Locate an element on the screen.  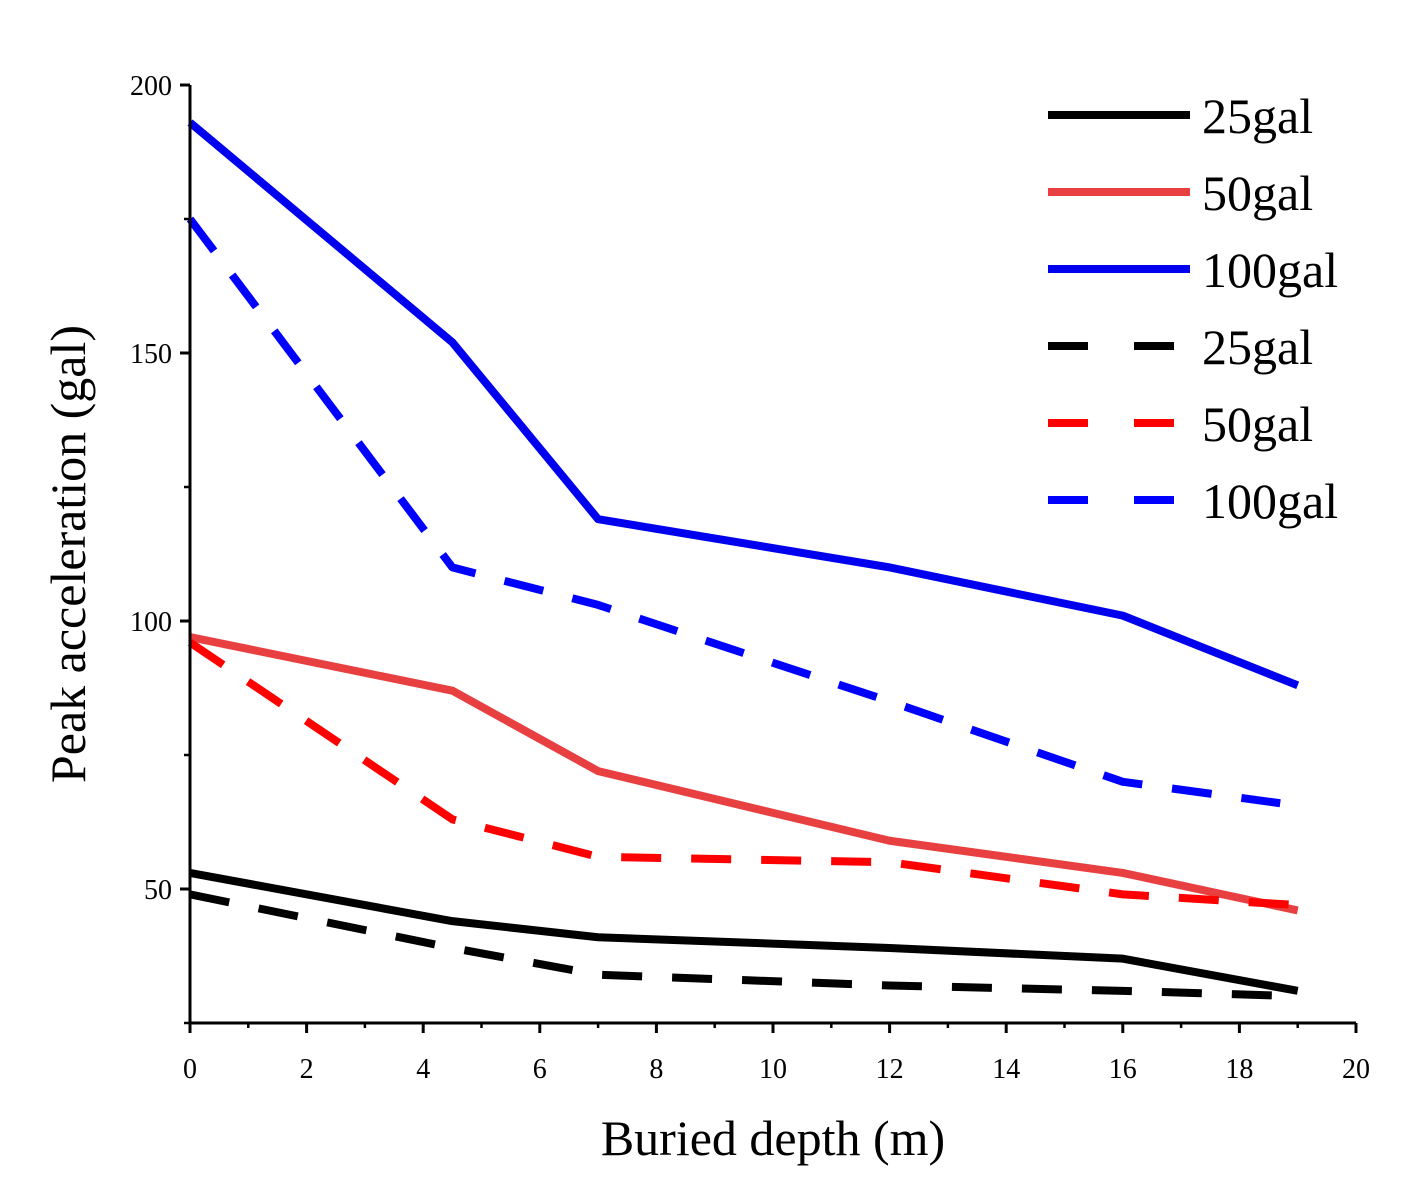
x-tick-label: 8 is located at coordinates (656, 1069).